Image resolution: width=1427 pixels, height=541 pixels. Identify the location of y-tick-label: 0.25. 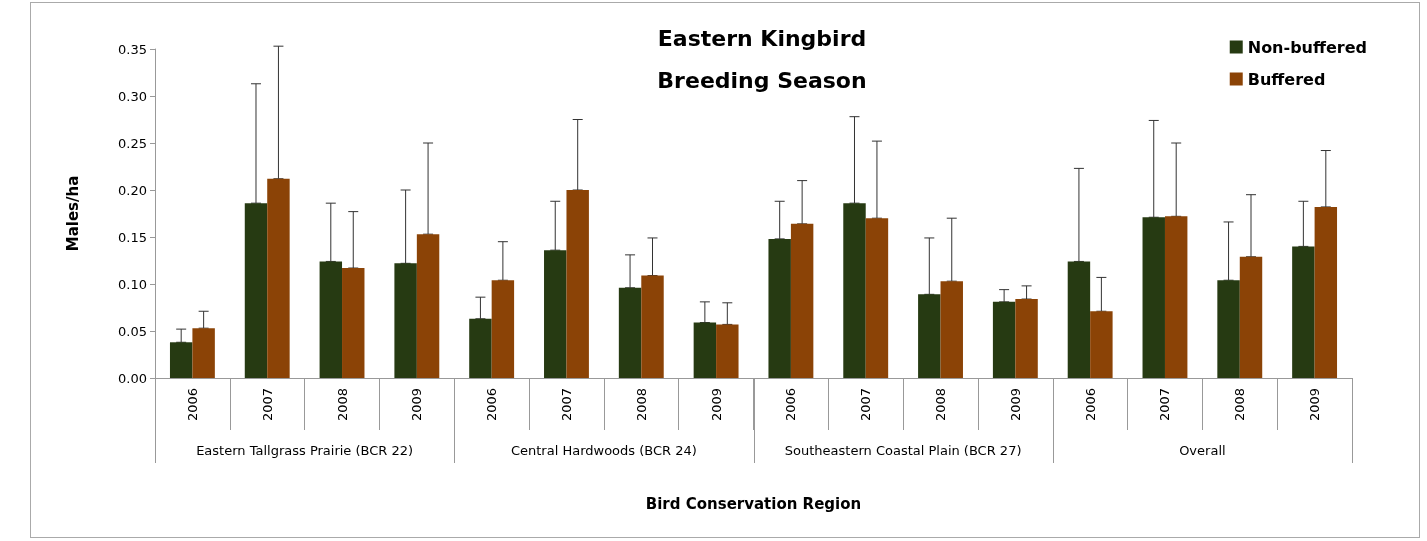
(132, 143).